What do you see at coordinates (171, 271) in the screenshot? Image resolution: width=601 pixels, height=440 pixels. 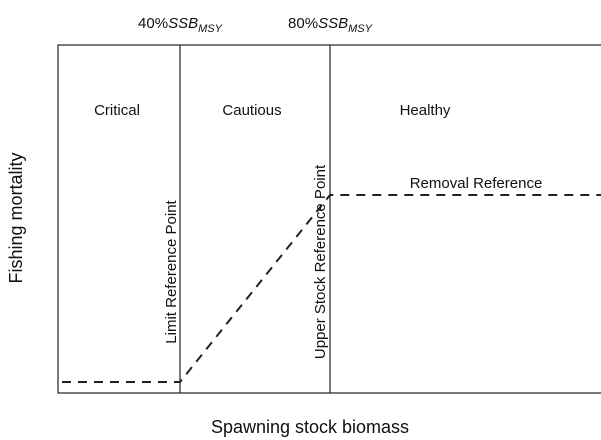 I see `reference-label: Limit Reference Point` at bounding box center [171, 271].